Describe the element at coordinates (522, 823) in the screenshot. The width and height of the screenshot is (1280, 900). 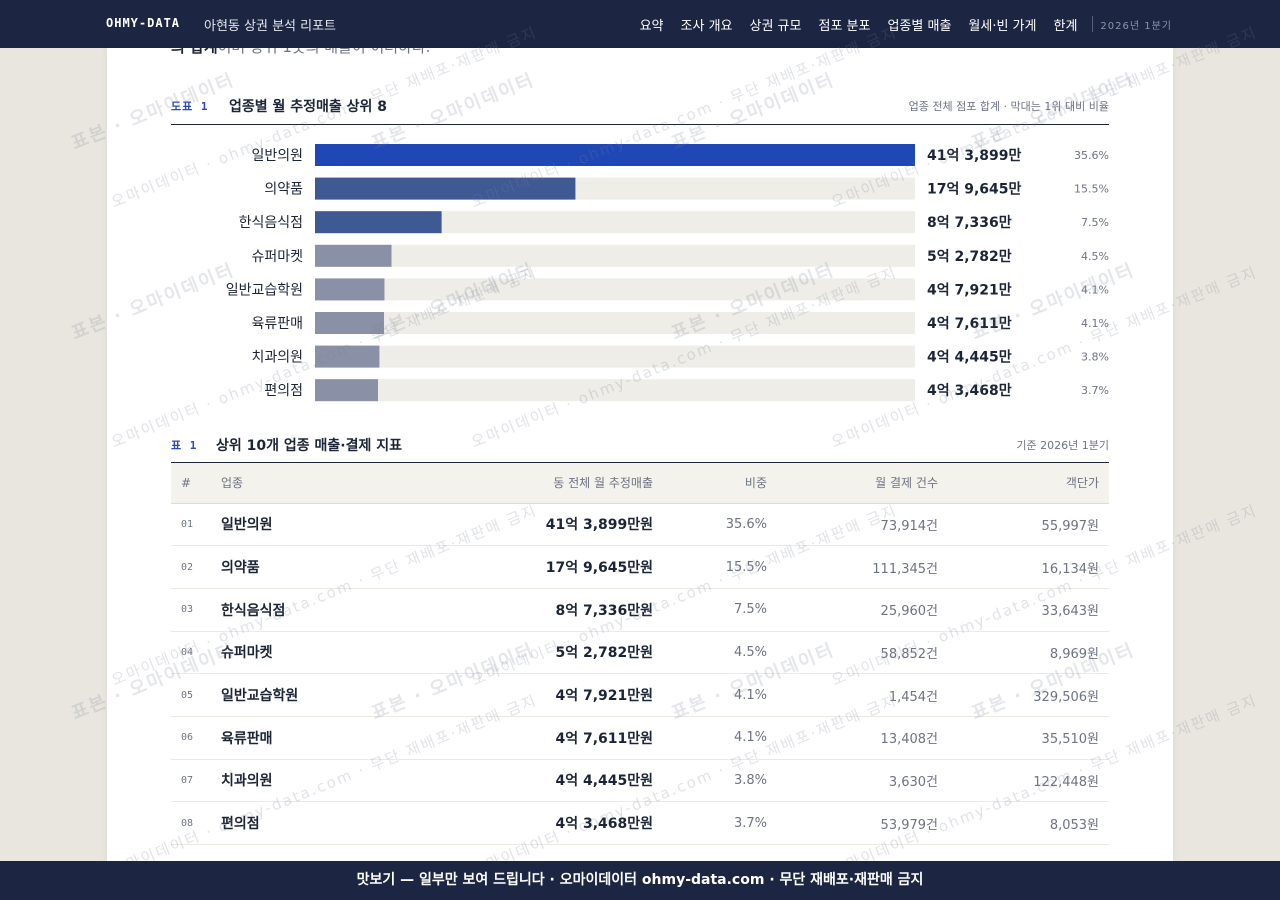
I see `sales-cell: 4억 3,468만원` at that location.